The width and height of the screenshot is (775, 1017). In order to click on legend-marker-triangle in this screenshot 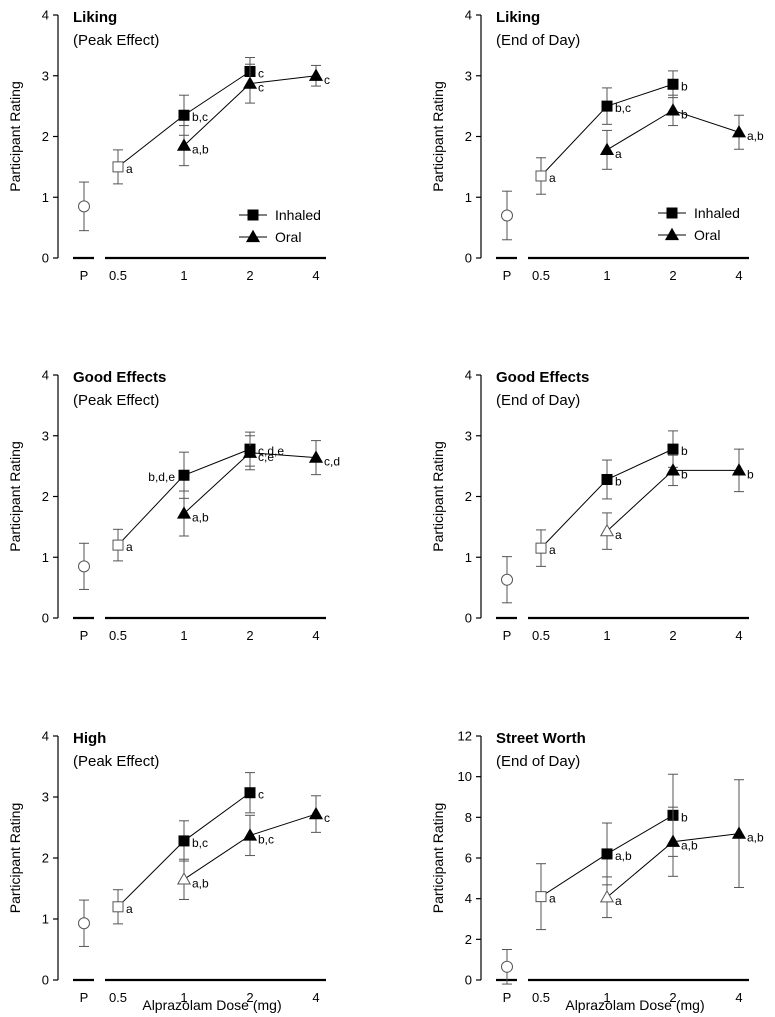, I will do `click(253, 236)`.